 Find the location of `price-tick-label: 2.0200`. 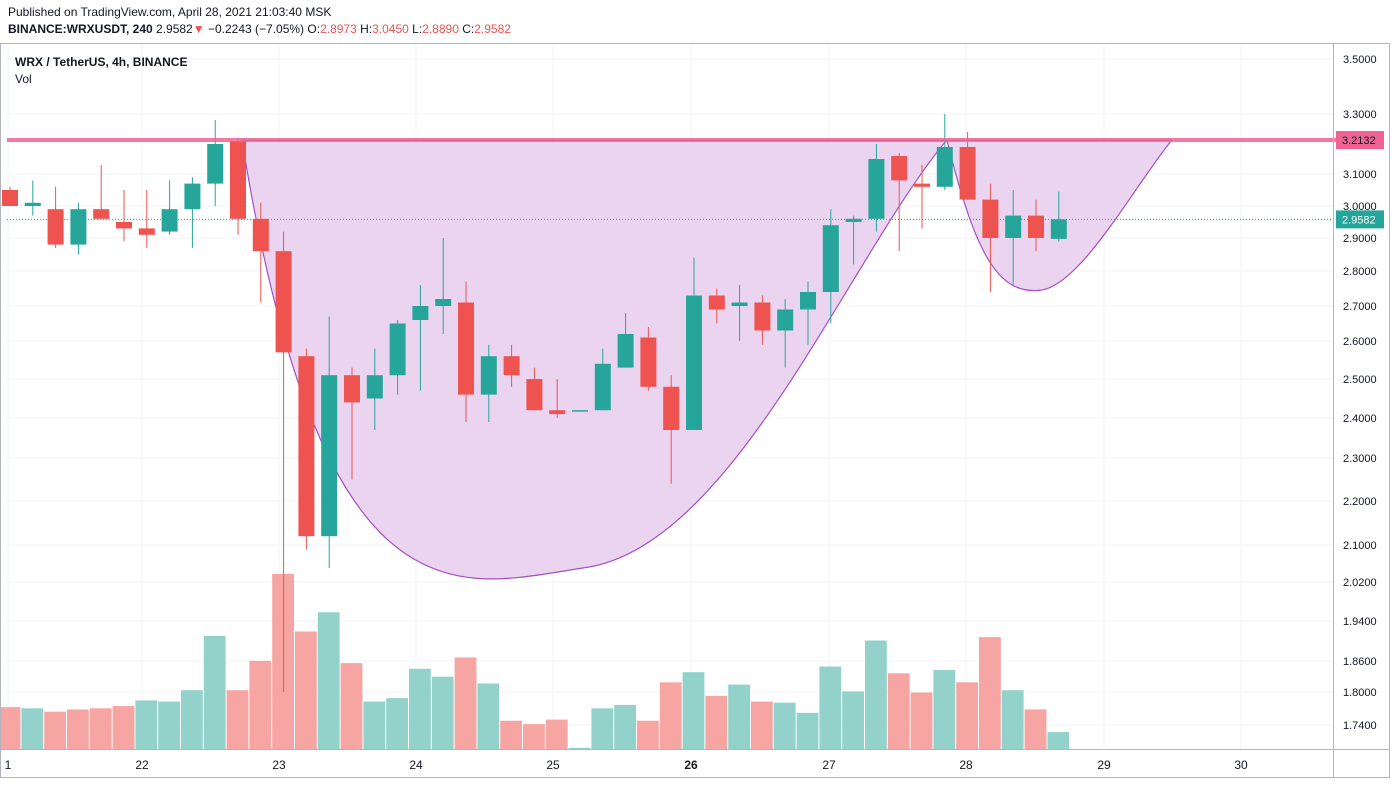

price-tick-label: 2.0200 is located at coordinates (1360, 583).